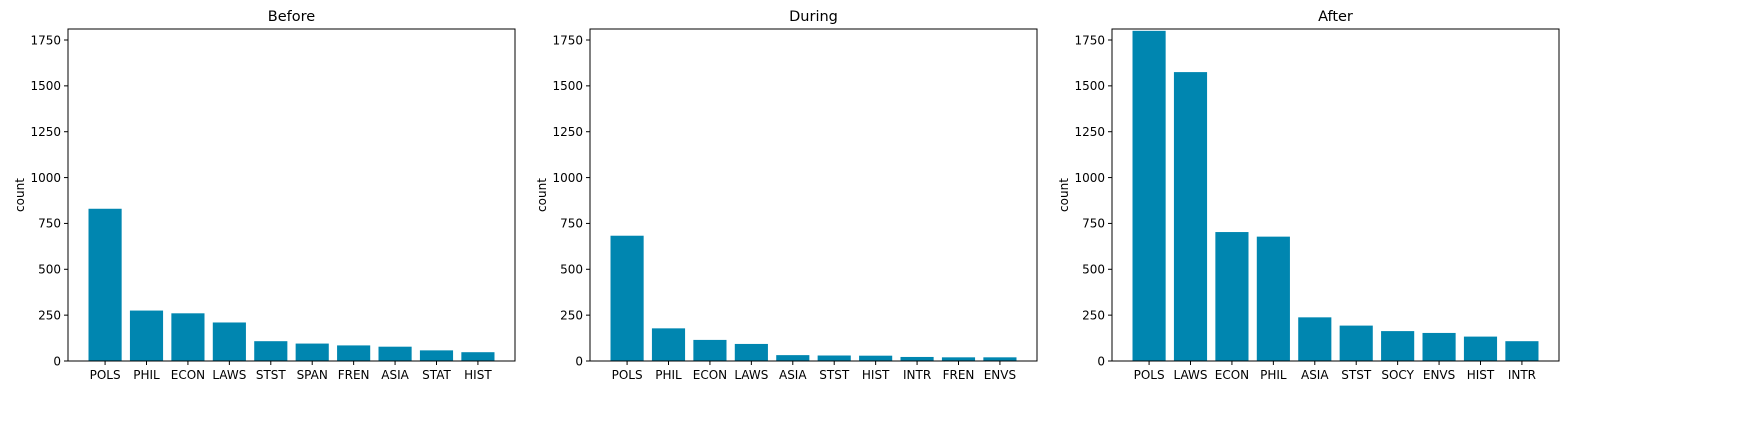  Describe the element at coordinates (312, 375) in the screenshot. I see `x-tick-label-span: SPAN` at that location.